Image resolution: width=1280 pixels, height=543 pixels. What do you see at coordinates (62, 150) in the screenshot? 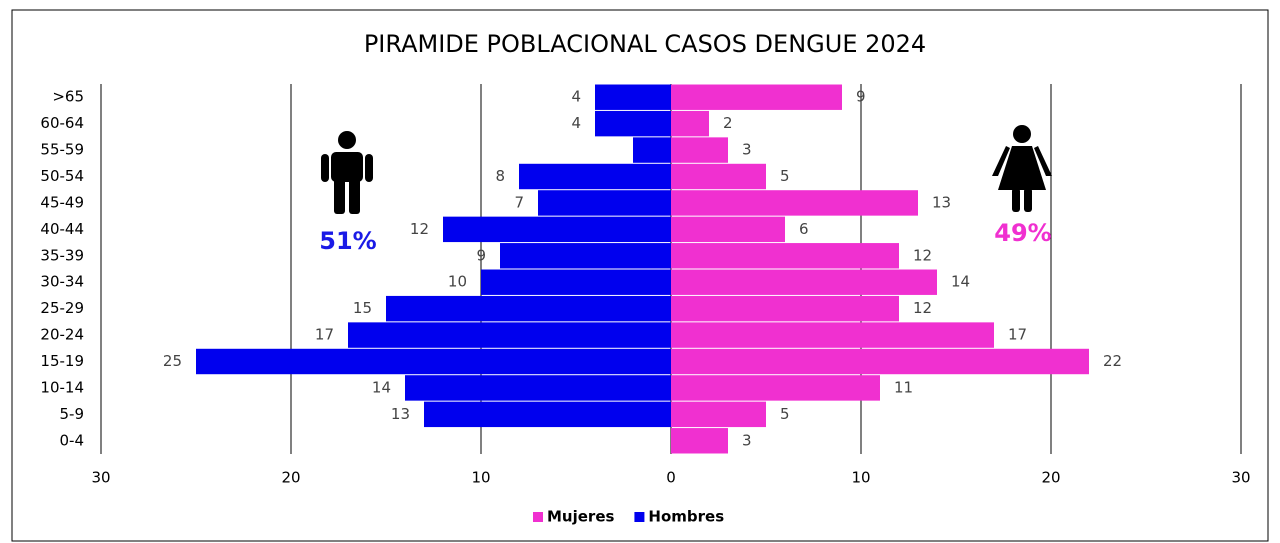
I see `y-tick-label: 55-59` at bounding box center [62, 150].